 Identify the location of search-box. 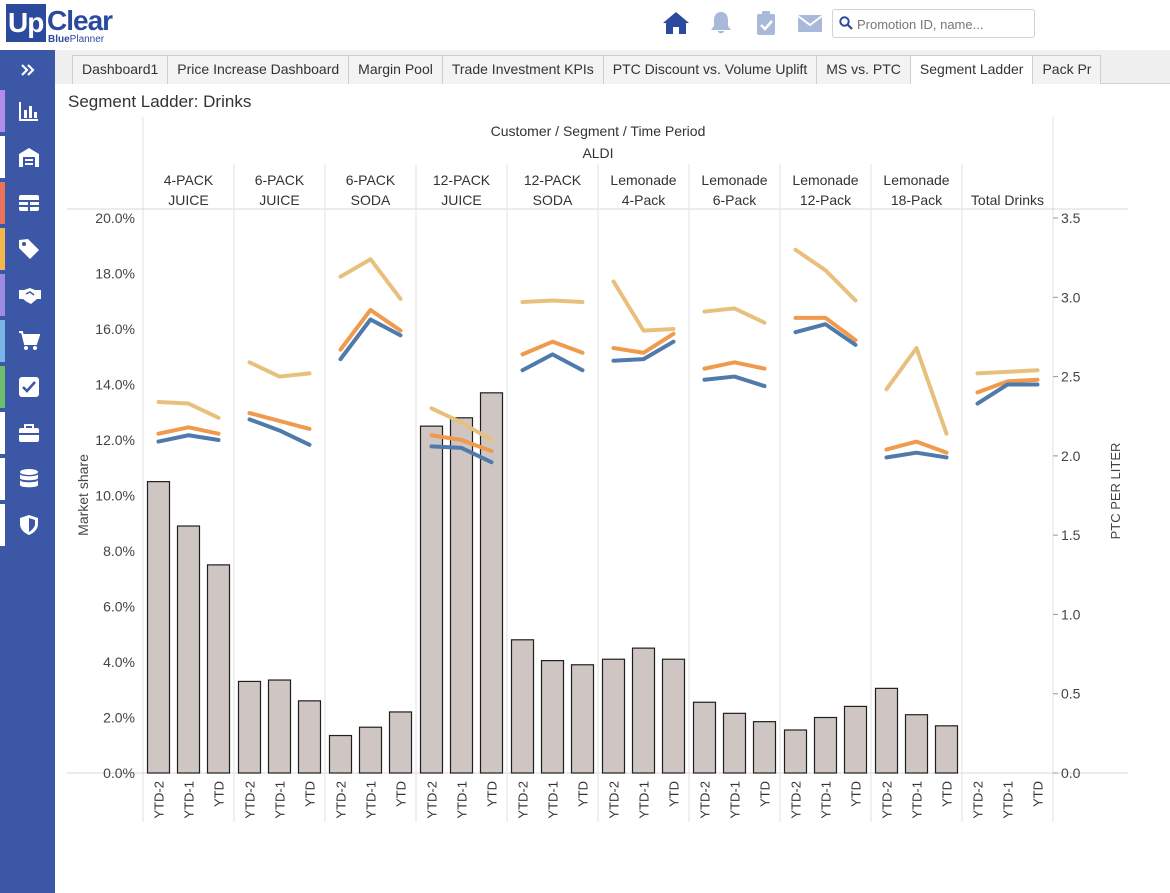
(933, 23).